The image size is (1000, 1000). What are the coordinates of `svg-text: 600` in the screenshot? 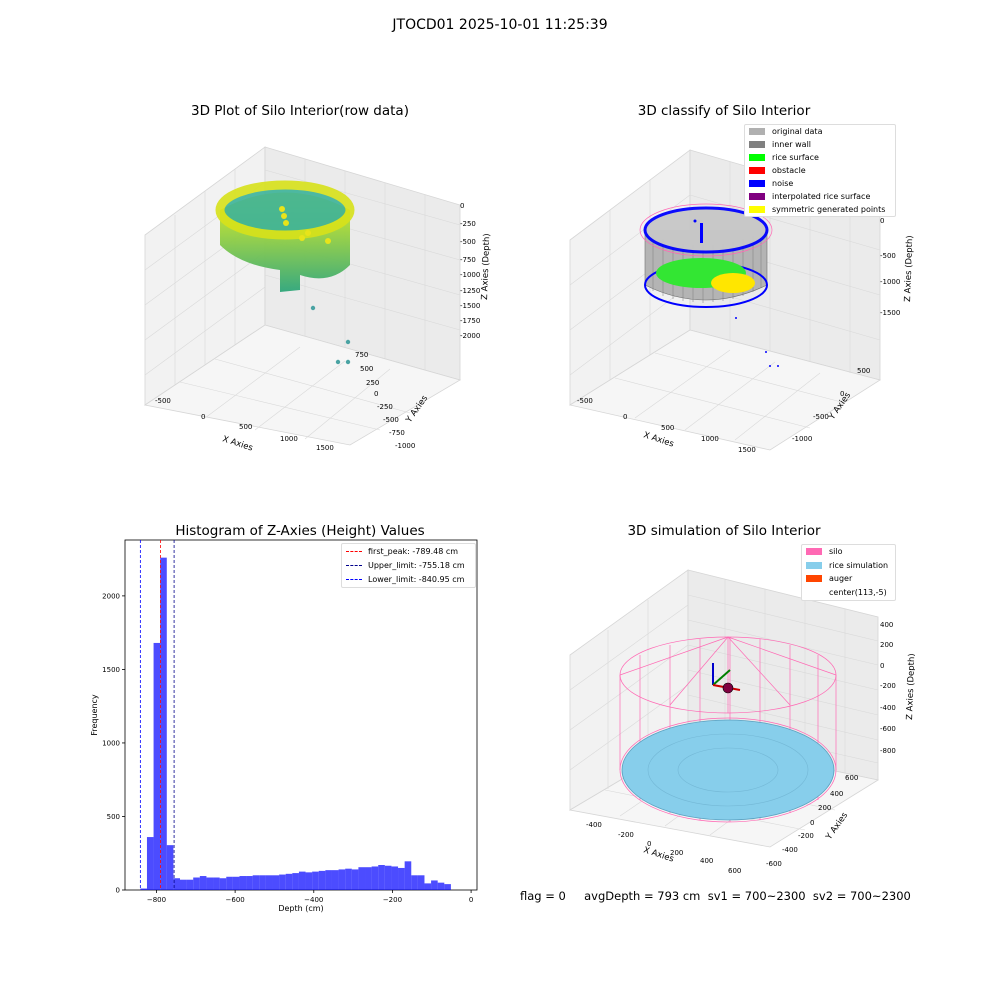 It's located at (851, 778).